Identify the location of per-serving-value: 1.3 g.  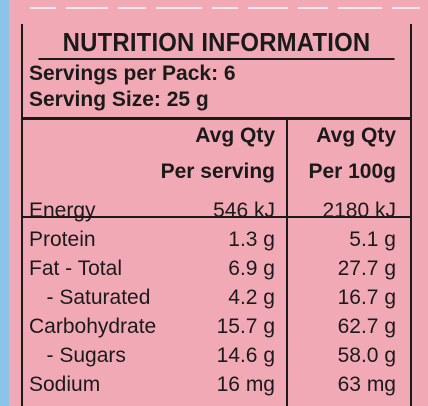
(251, 239).